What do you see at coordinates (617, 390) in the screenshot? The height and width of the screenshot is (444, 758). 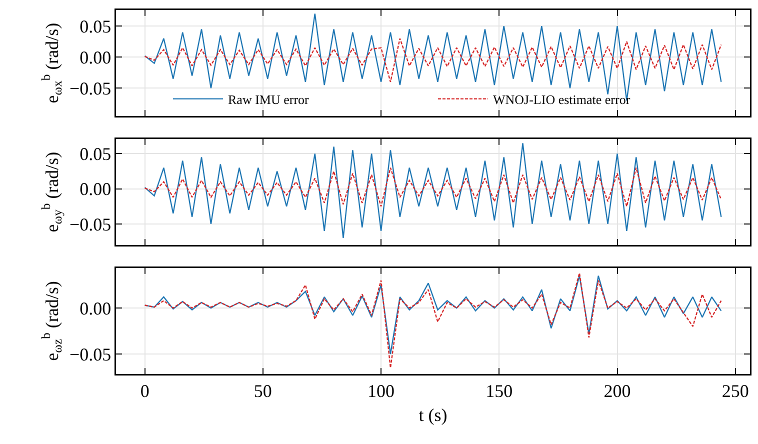 I see `x-tick-label: 200` at bounding box center [617, 390].